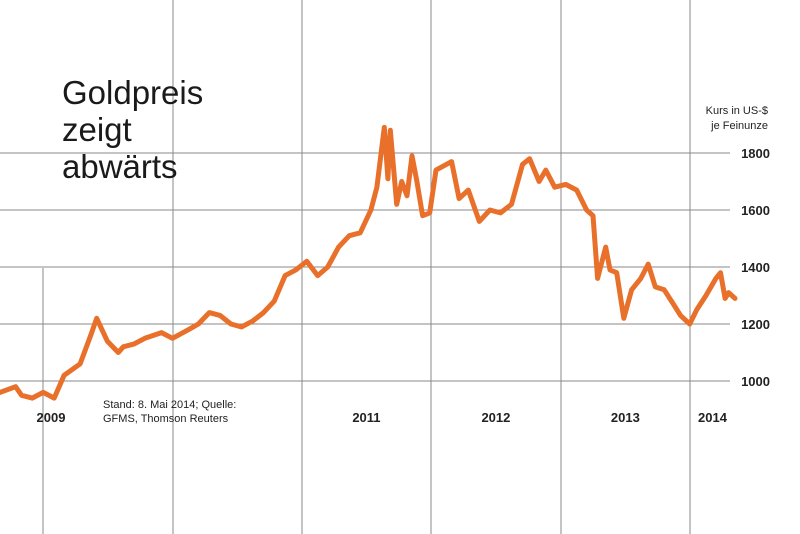 The height and width of the screenshot is (534, 800). Describe the element at coordinates (495, 417) in the screenshot. I see `year-label-2012: 2012` at that location.